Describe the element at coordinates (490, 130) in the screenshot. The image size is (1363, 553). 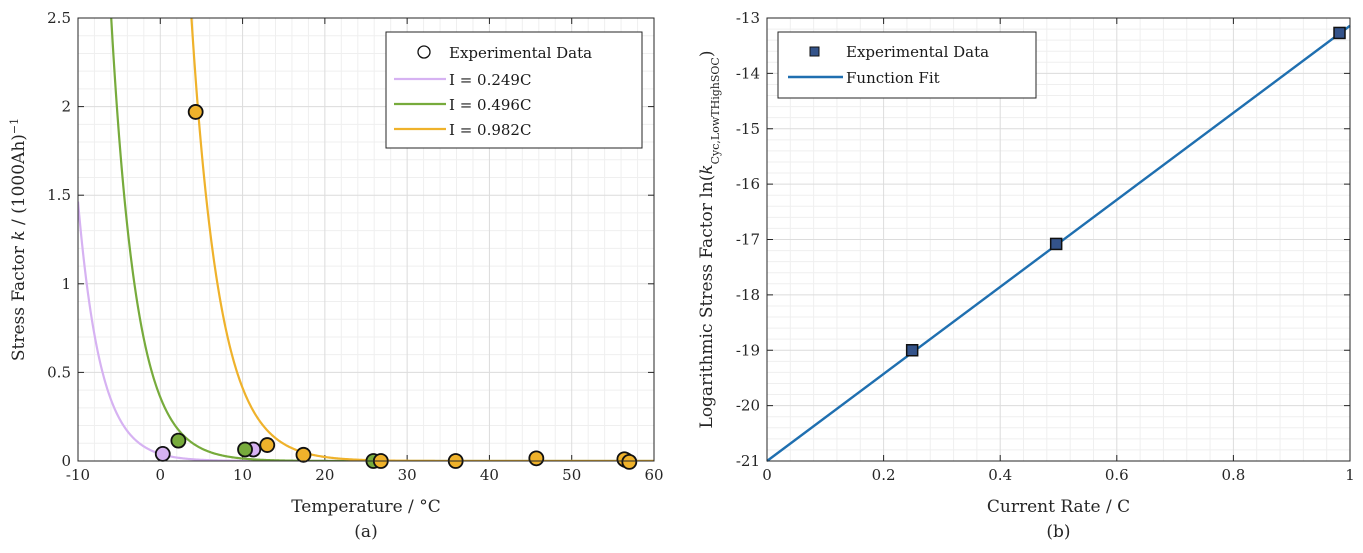
I see `legend-label: I = 0.982C` at that location.